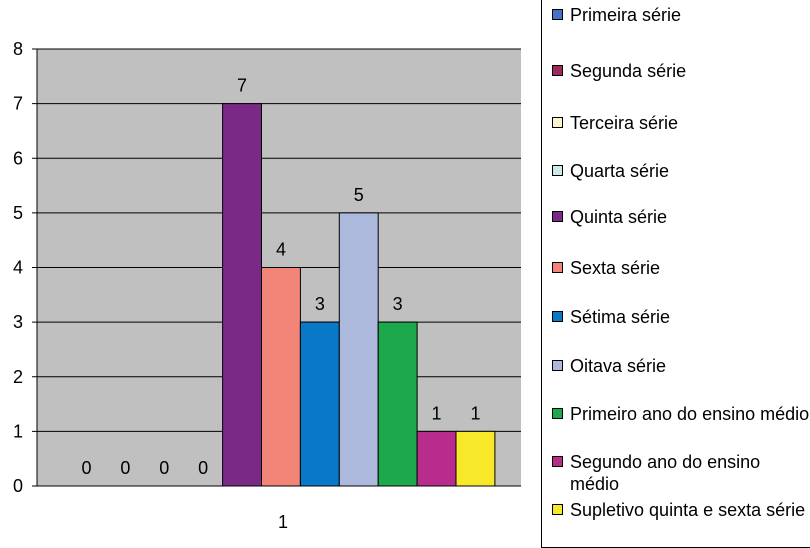 The height and width of the screenshot is (548, 810). I want to click on legend-label: Terceira série, so click(624, 123).